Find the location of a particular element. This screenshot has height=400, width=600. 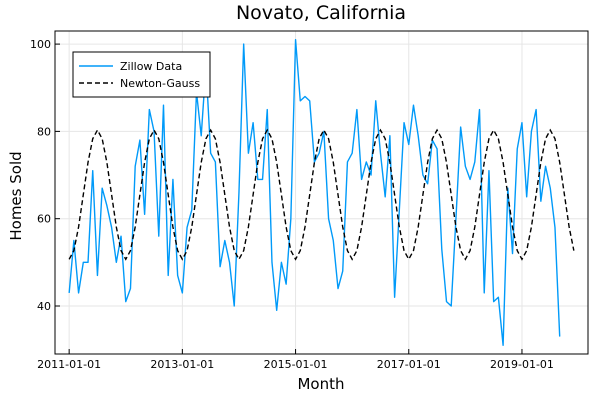

x-tick-label: 2015-01-01 is located at coordinates (296, 364).